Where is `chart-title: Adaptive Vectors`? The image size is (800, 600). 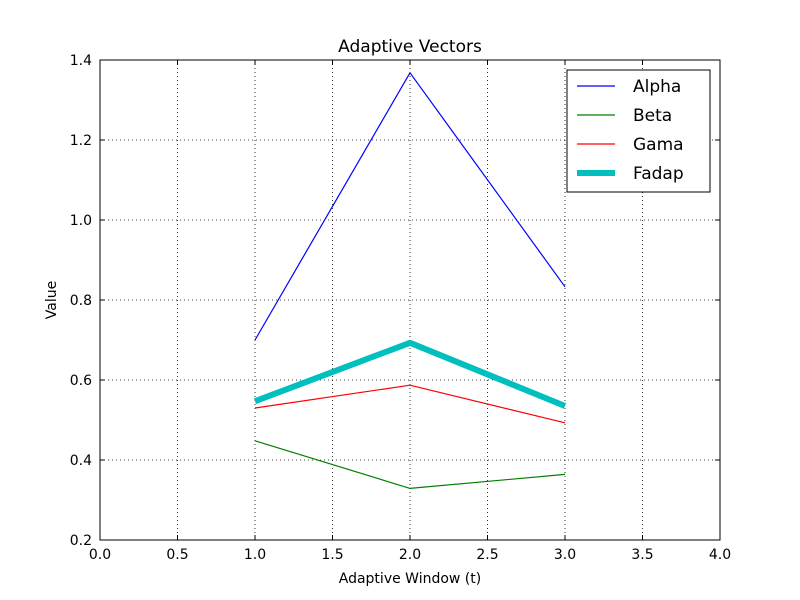 chart-title: Adaptive Vectors is located at coordinates (410, 47).